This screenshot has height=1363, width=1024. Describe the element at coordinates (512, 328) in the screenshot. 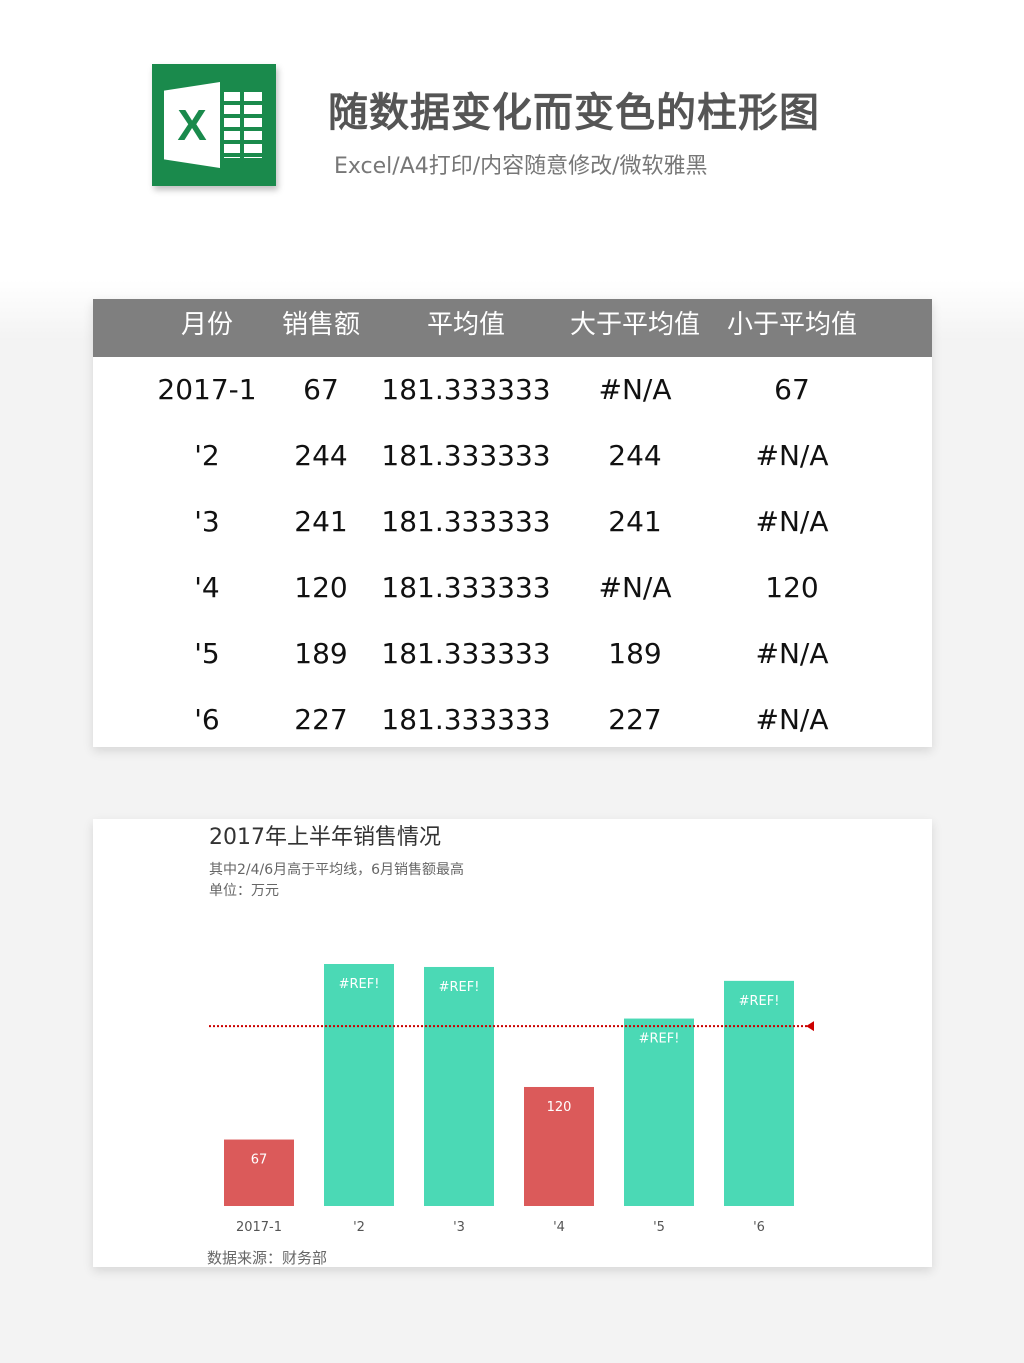

I see `table-header: 月份 销售额 平均值 大于平均值 小于平均值` at that location.